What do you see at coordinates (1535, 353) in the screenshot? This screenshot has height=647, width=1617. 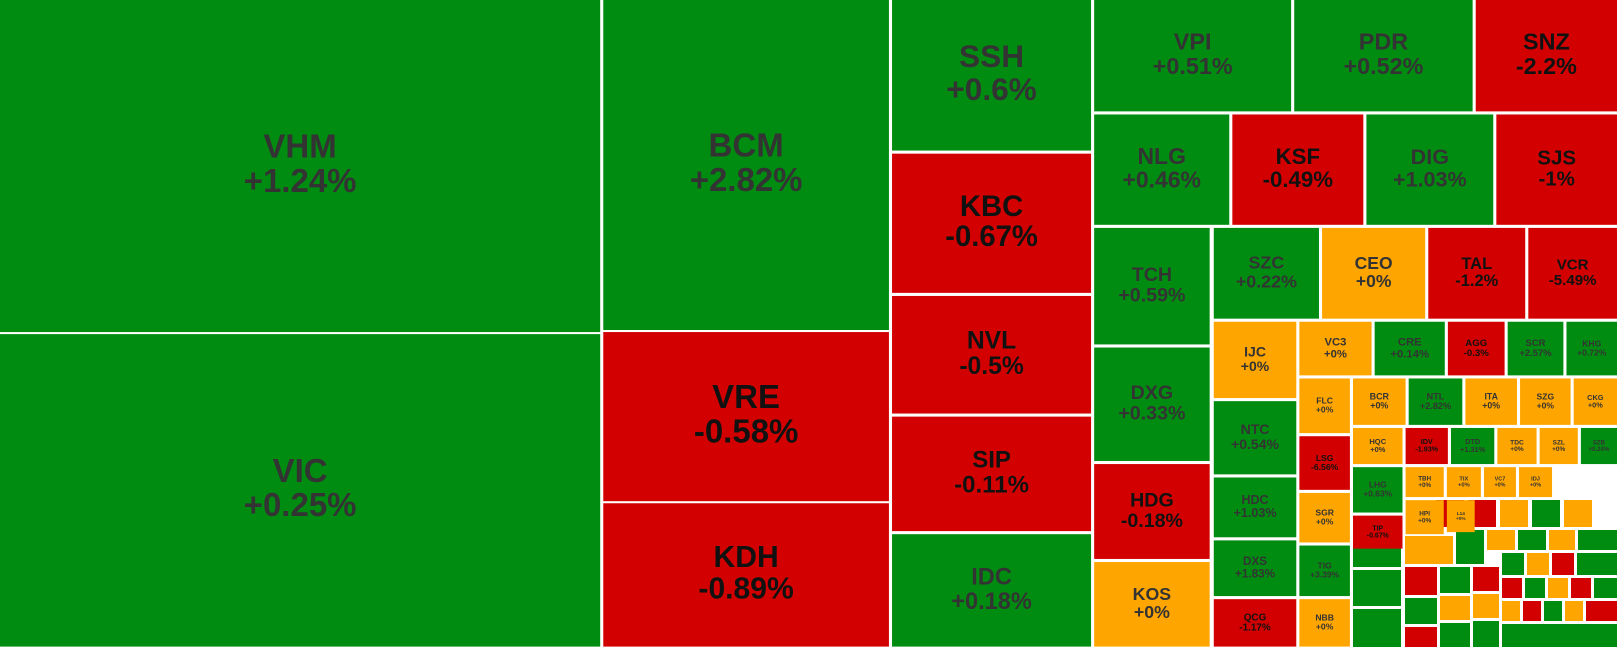 I see `tile-change: +2.57%` at bounding box center [1535, 353].